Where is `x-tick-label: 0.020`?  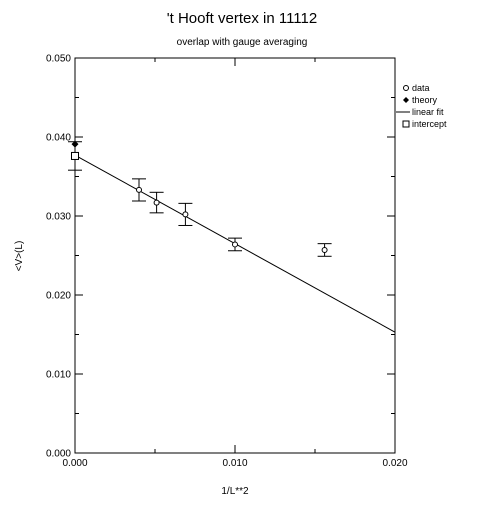
x-tick-label: 0.020 is located at coordinates (394, 463).